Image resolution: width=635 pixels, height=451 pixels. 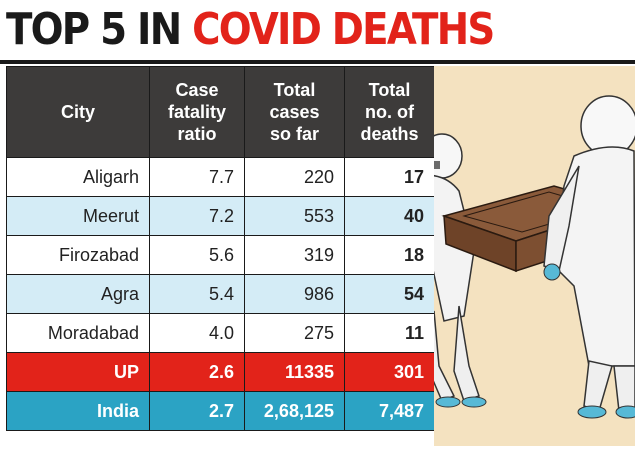 I want to click on table-row-up: UP 2.6 11335 301, so click(x=220, y=372).